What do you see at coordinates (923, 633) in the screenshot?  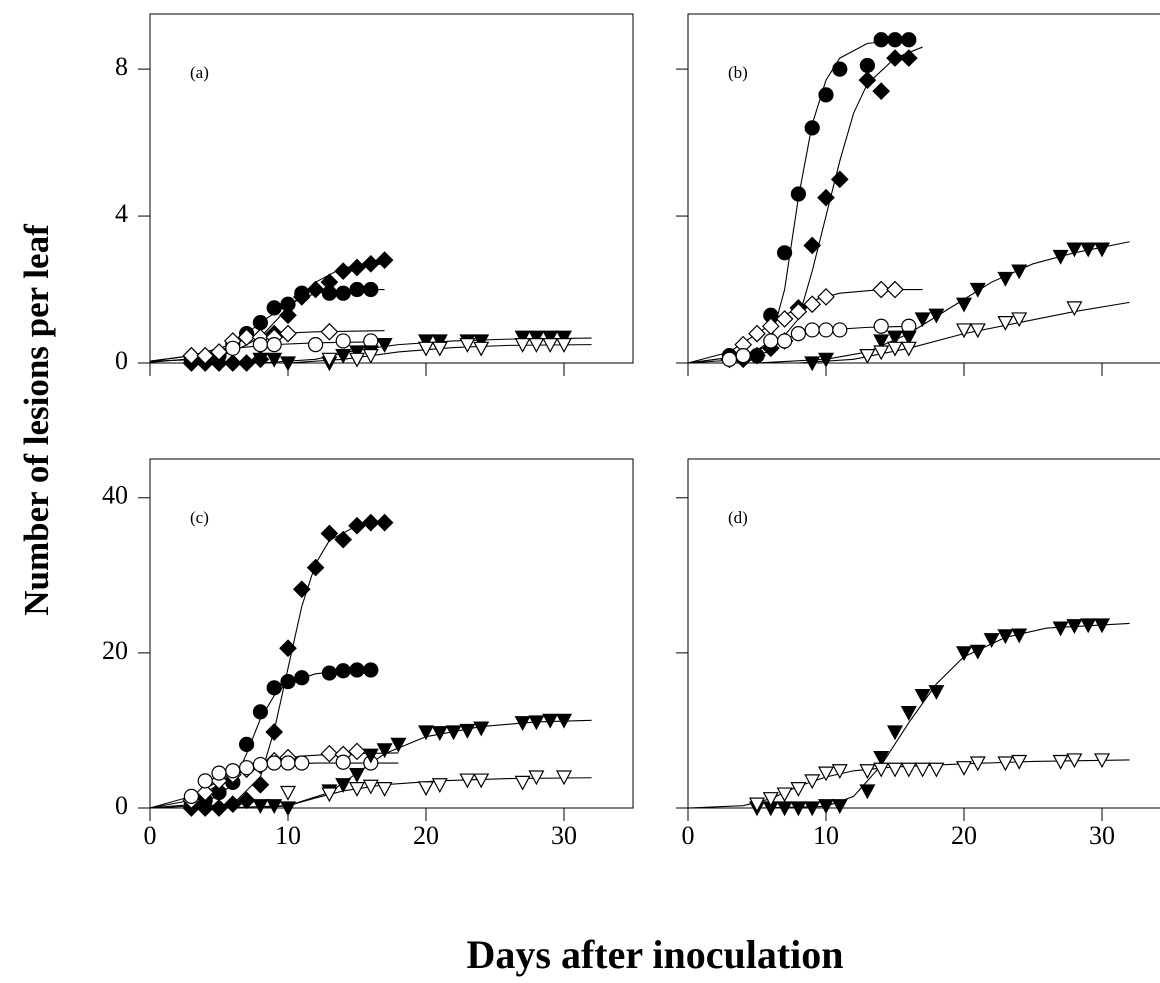 I see `plot-frame` at bounding box center [923, 633].